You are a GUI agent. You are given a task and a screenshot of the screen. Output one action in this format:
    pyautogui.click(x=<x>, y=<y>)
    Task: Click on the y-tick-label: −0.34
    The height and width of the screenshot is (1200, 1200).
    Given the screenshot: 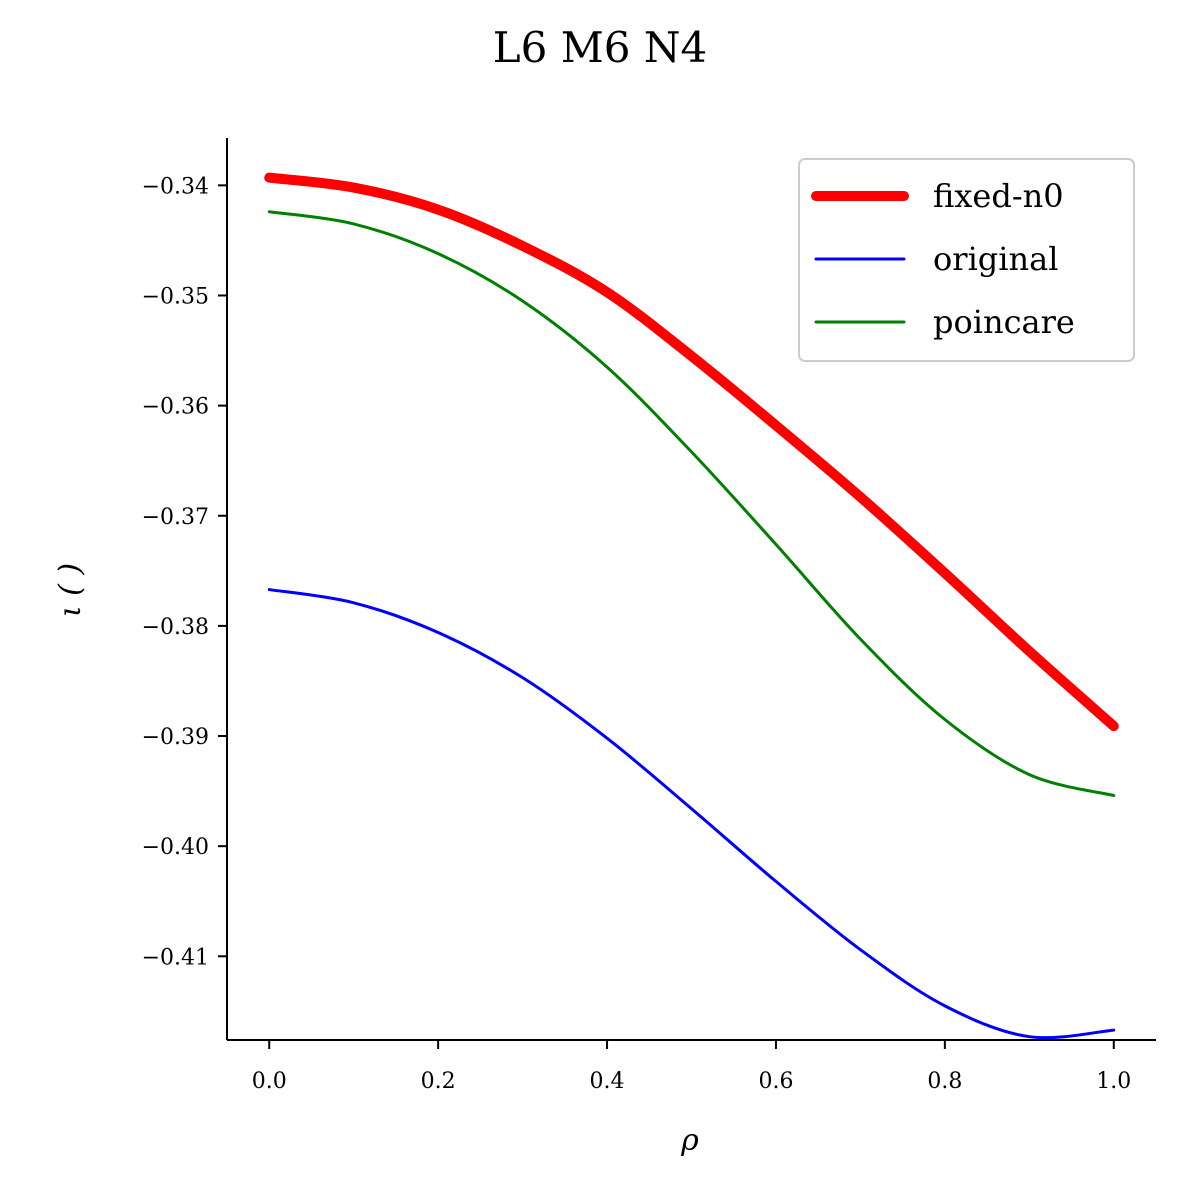 What is the action you would take?
    pyautogui.click(x=175, y=186)
    